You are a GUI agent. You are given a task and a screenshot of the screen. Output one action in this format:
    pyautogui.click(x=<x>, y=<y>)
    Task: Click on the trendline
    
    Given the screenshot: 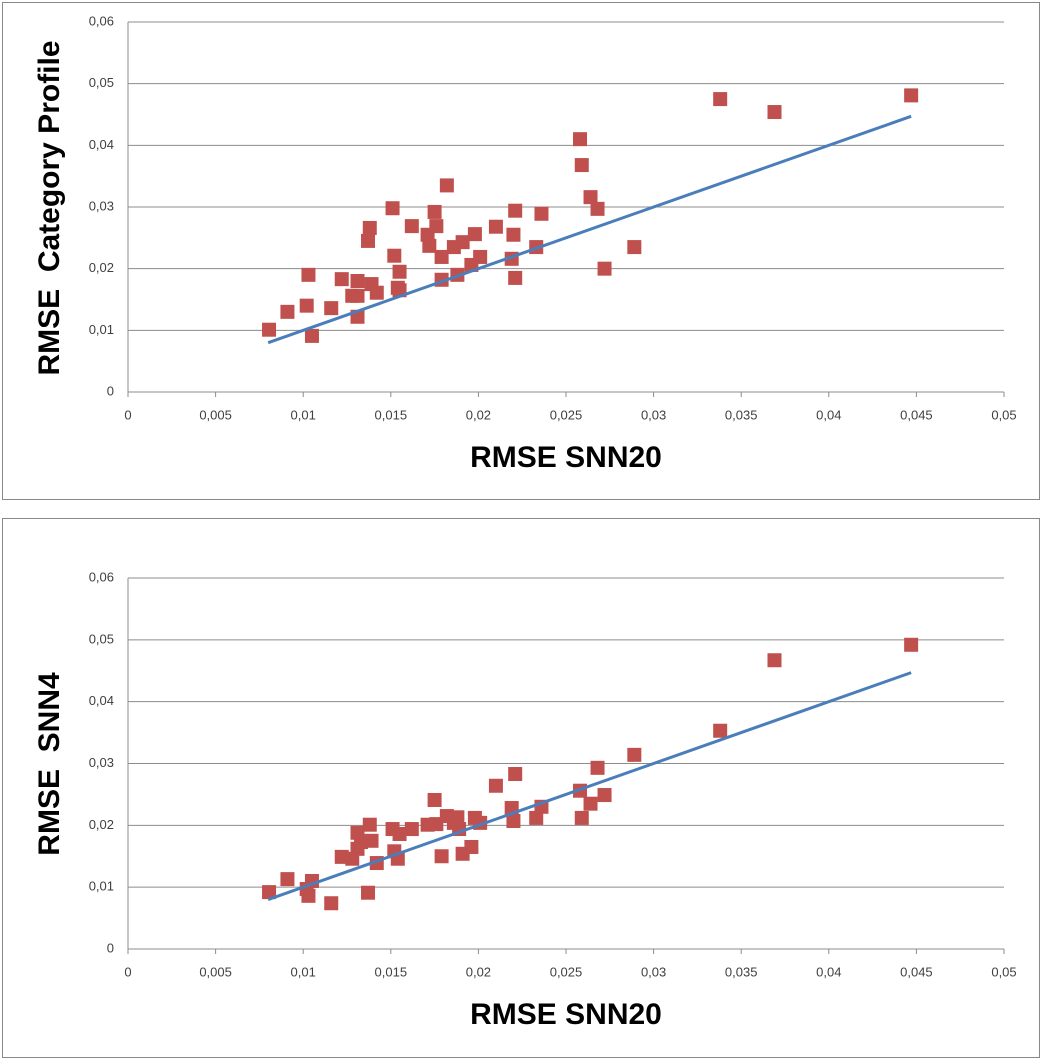 What is the action you would take?
    pyautogui.click(x=589, y=229)
    